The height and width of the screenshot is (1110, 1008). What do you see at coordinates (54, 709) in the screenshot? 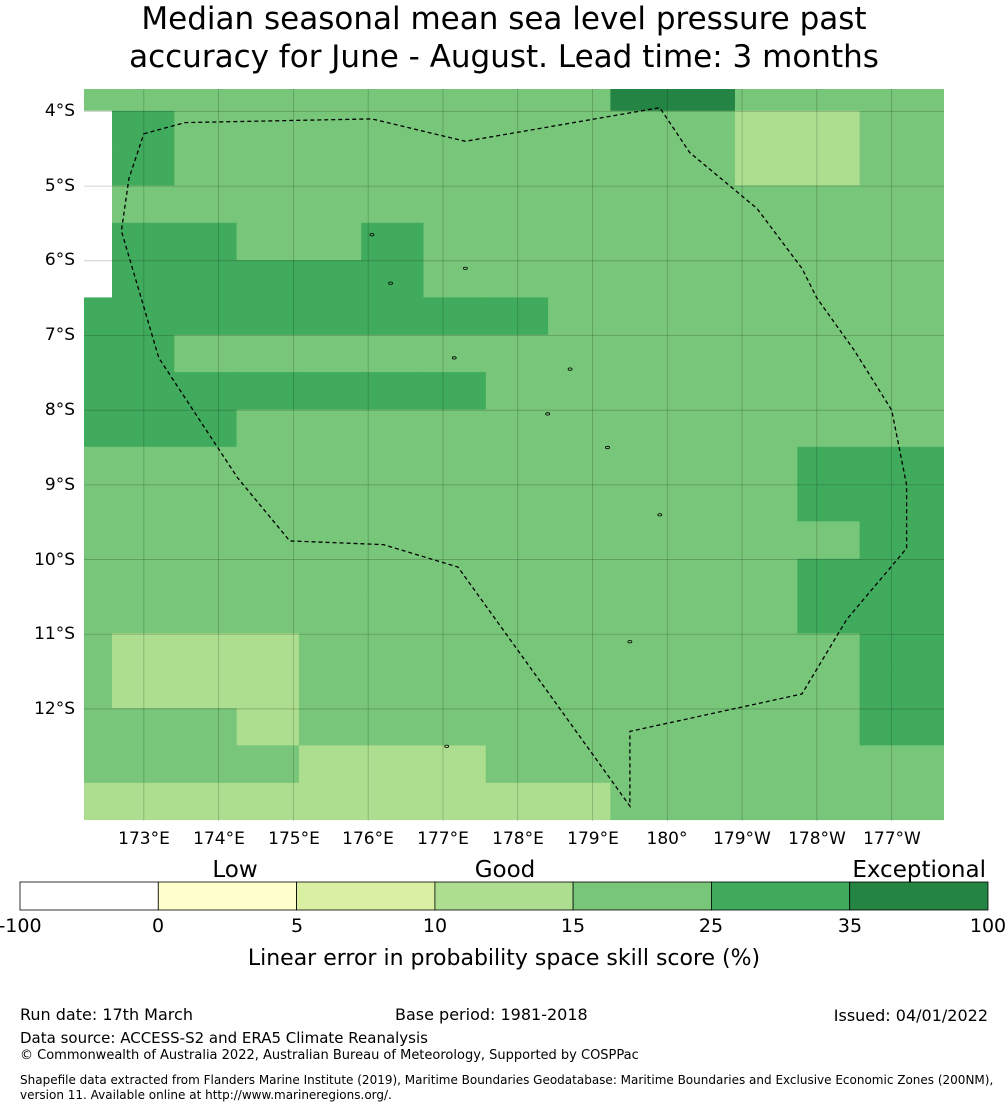
I see `lat-label: 12°S` at bounding box center [54, 709].